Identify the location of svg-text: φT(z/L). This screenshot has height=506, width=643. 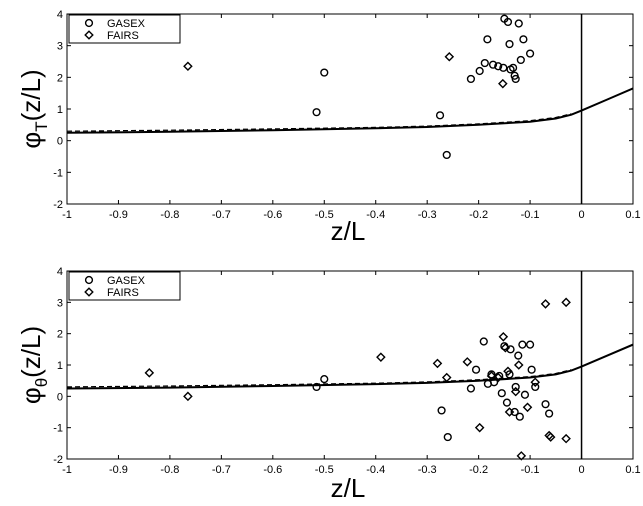
(33, 108).